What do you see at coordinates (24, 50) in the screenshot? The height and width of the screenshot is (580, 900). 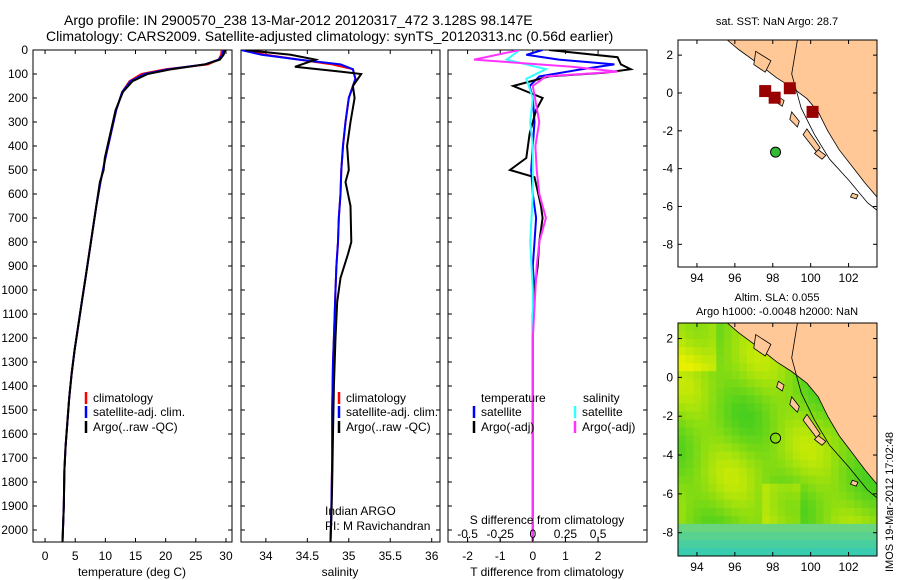 I see `y-tick-label: 0` at bounding box center [24, 50].